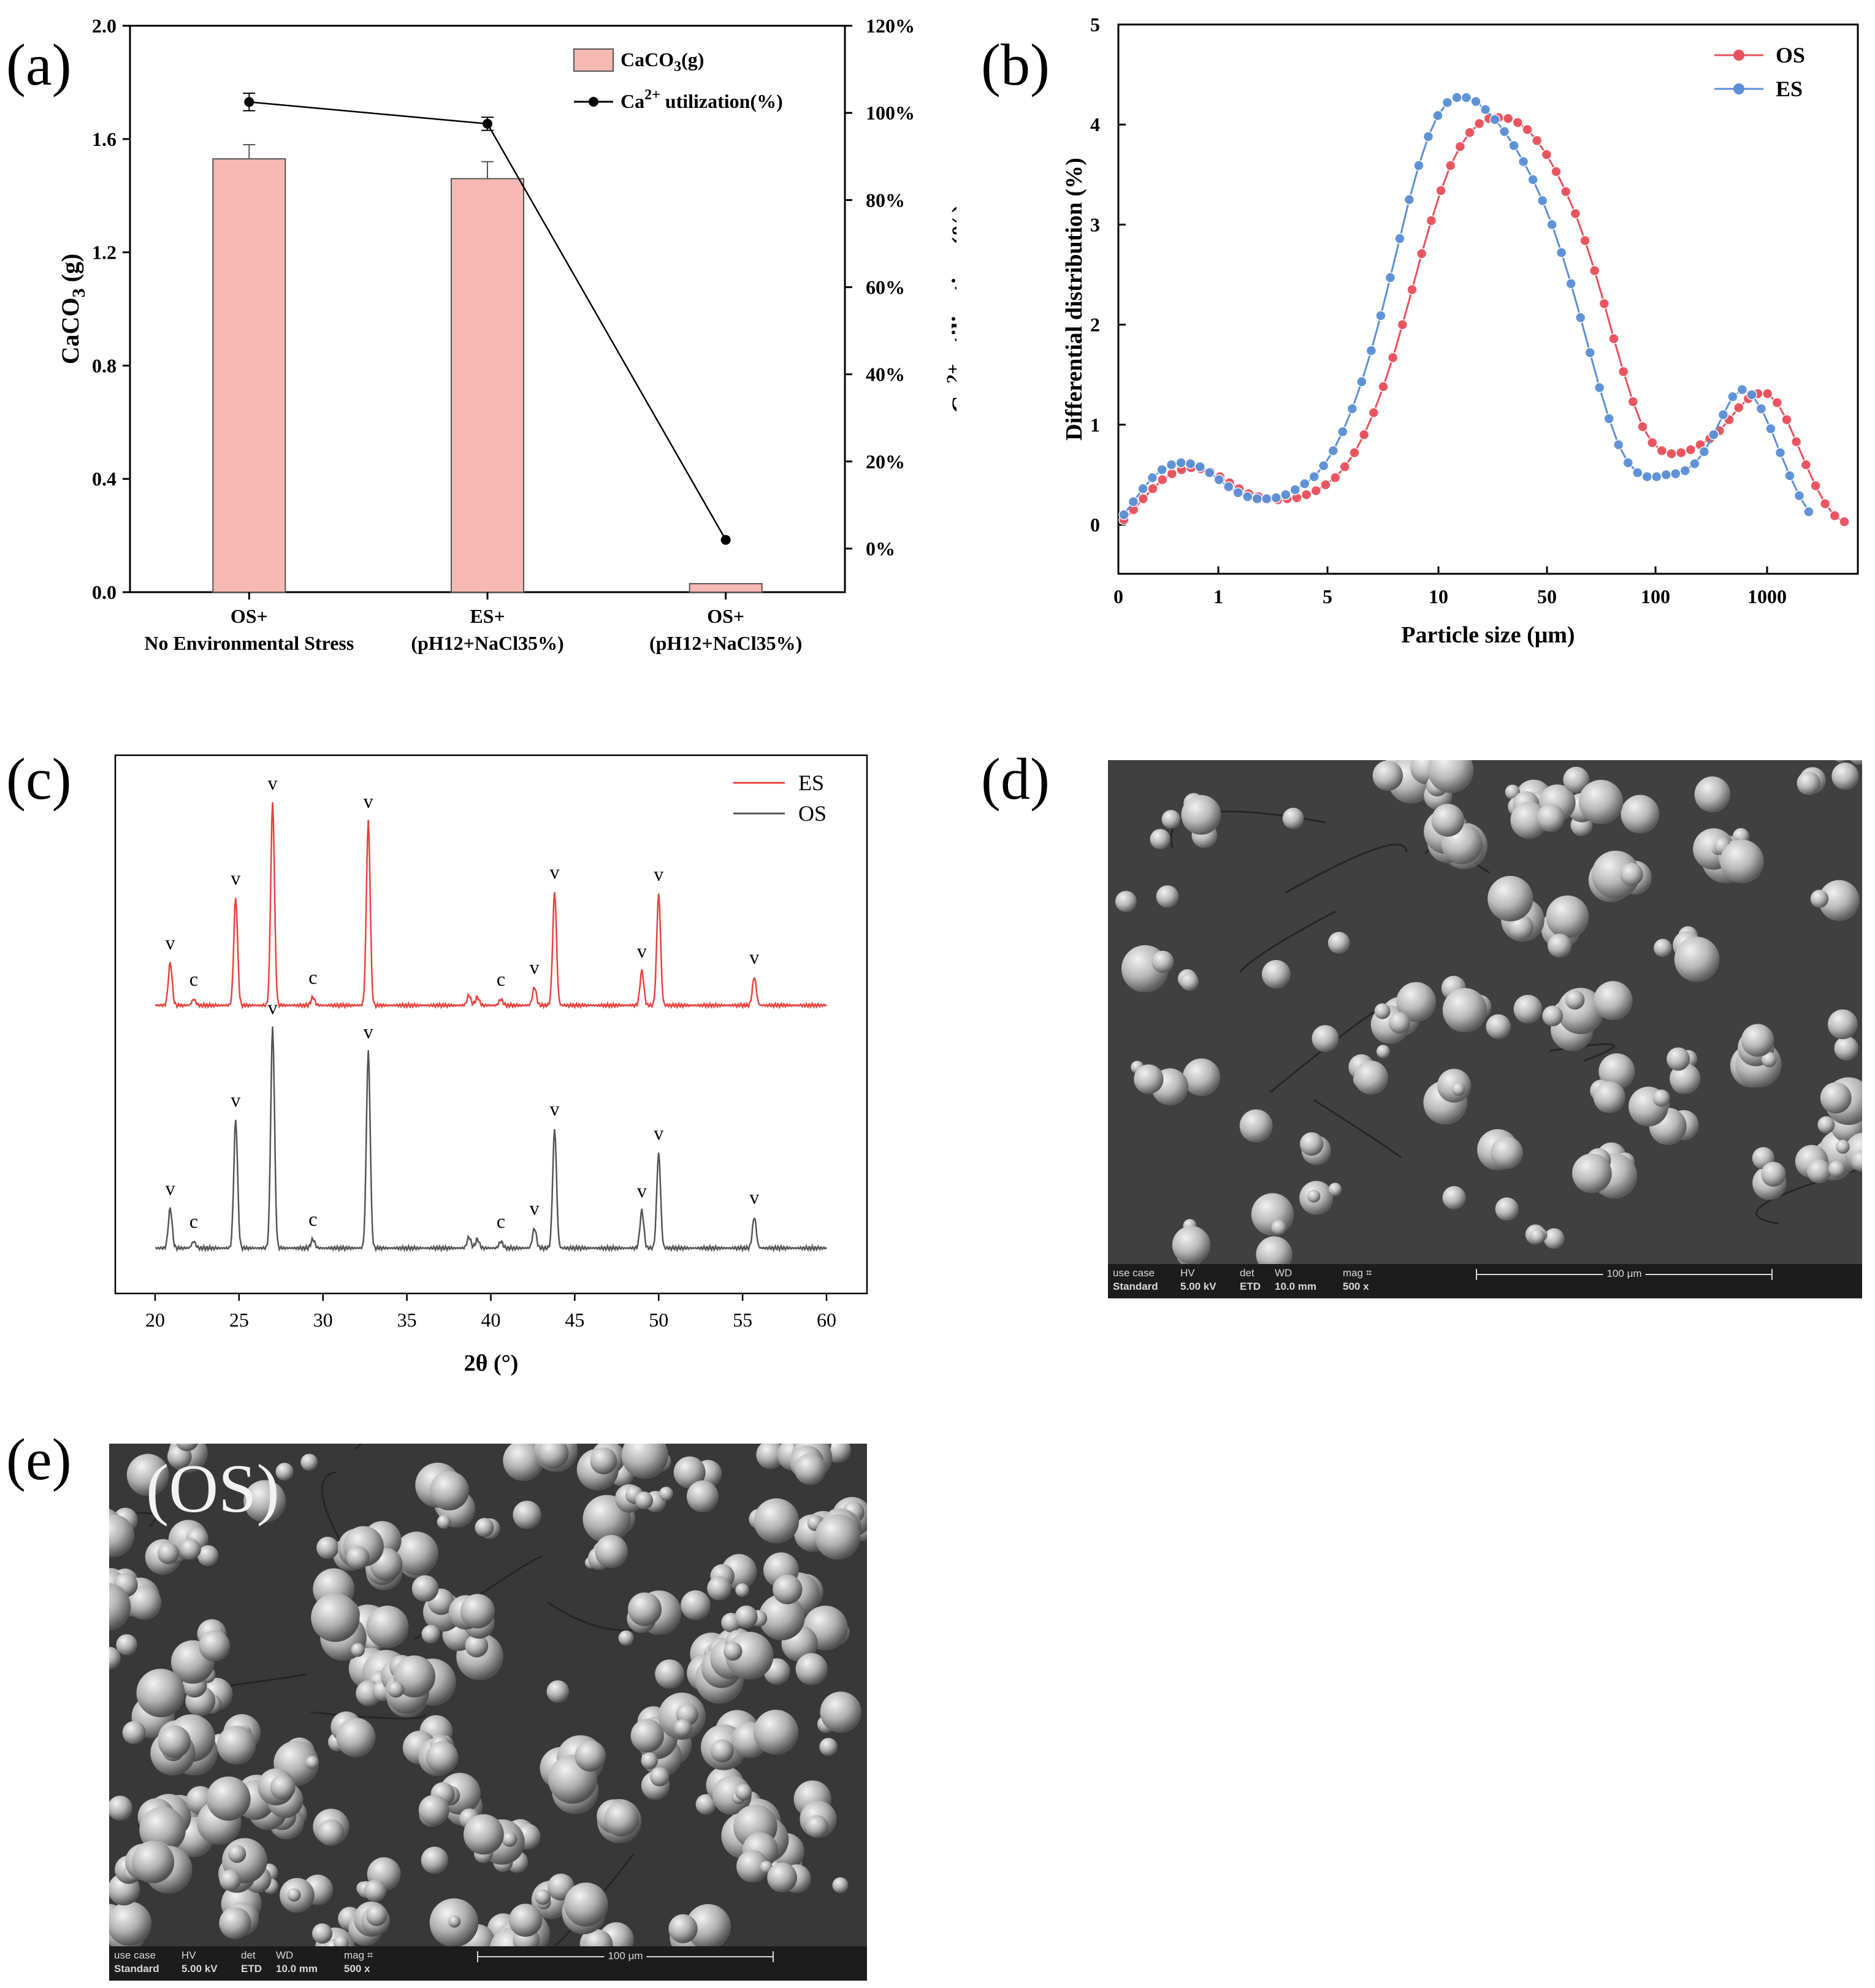 The image size is (1875, 1988). I want to click on y-tick-label-b: 5, so click(1095, 24).